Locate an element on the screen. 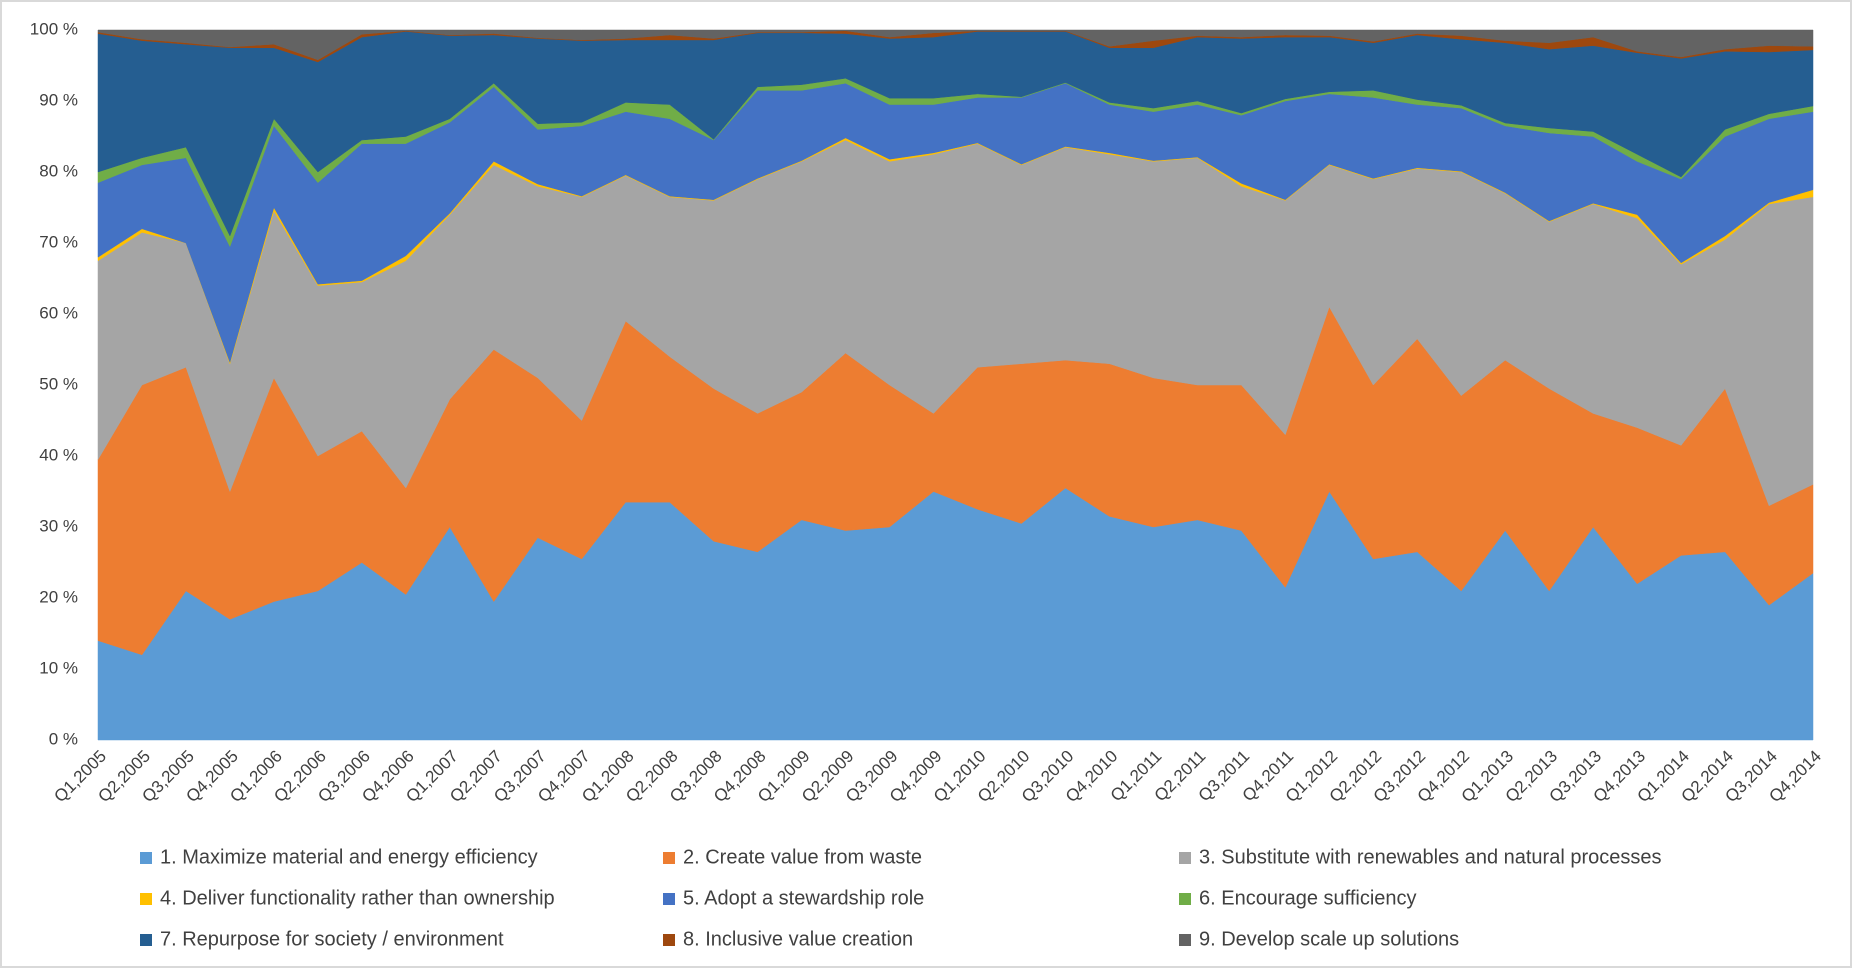  legend-label: 5. Adopt a stewardship role is located at coordinates (803, 898).